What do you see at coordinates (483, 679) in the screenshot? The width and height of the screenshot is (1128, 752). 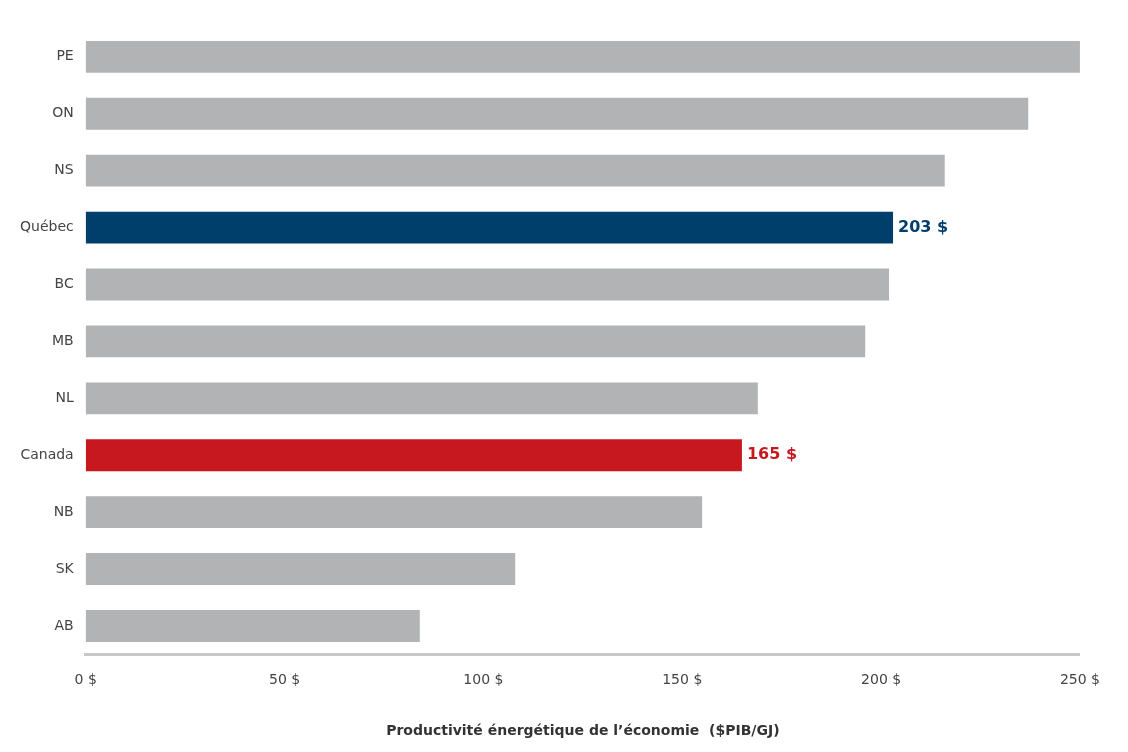 I see `x-tick-label: 100 $` at bounding box center [483, 679].